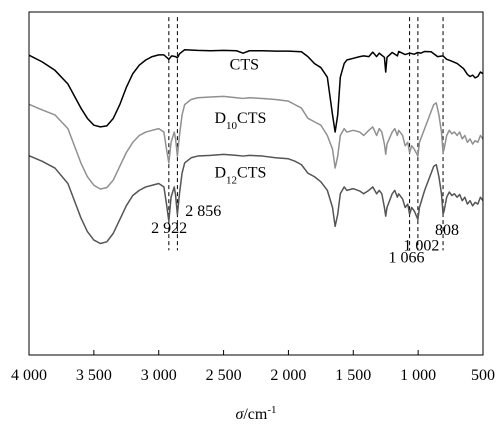  Describe the element at coordinates (447, 230) in the screenshot. I see `peak-label: 808` at that location.